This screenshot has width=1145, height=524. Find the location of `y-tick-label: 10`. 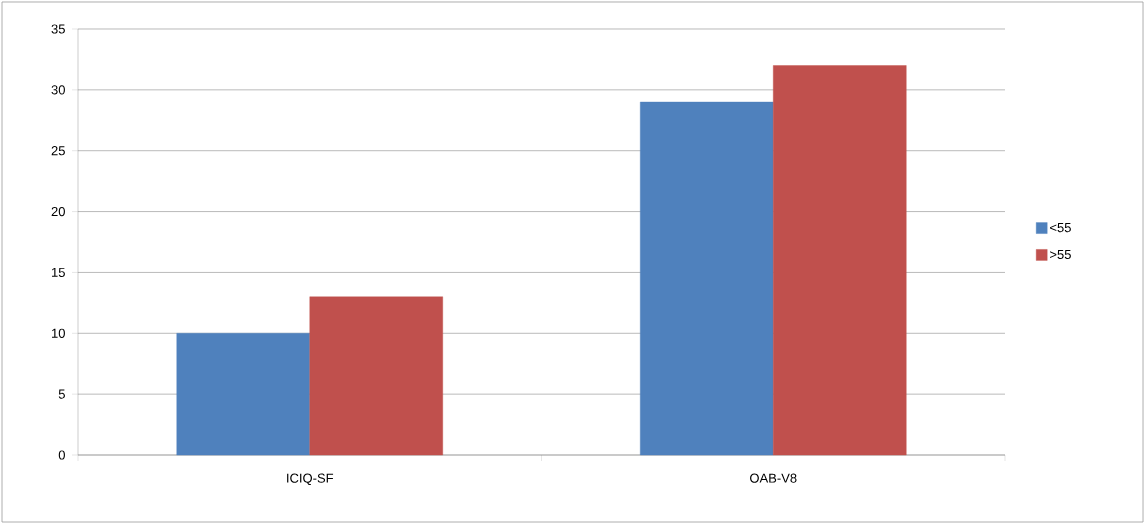

y-tick-label: 10 is located at coordinates (58, 333).